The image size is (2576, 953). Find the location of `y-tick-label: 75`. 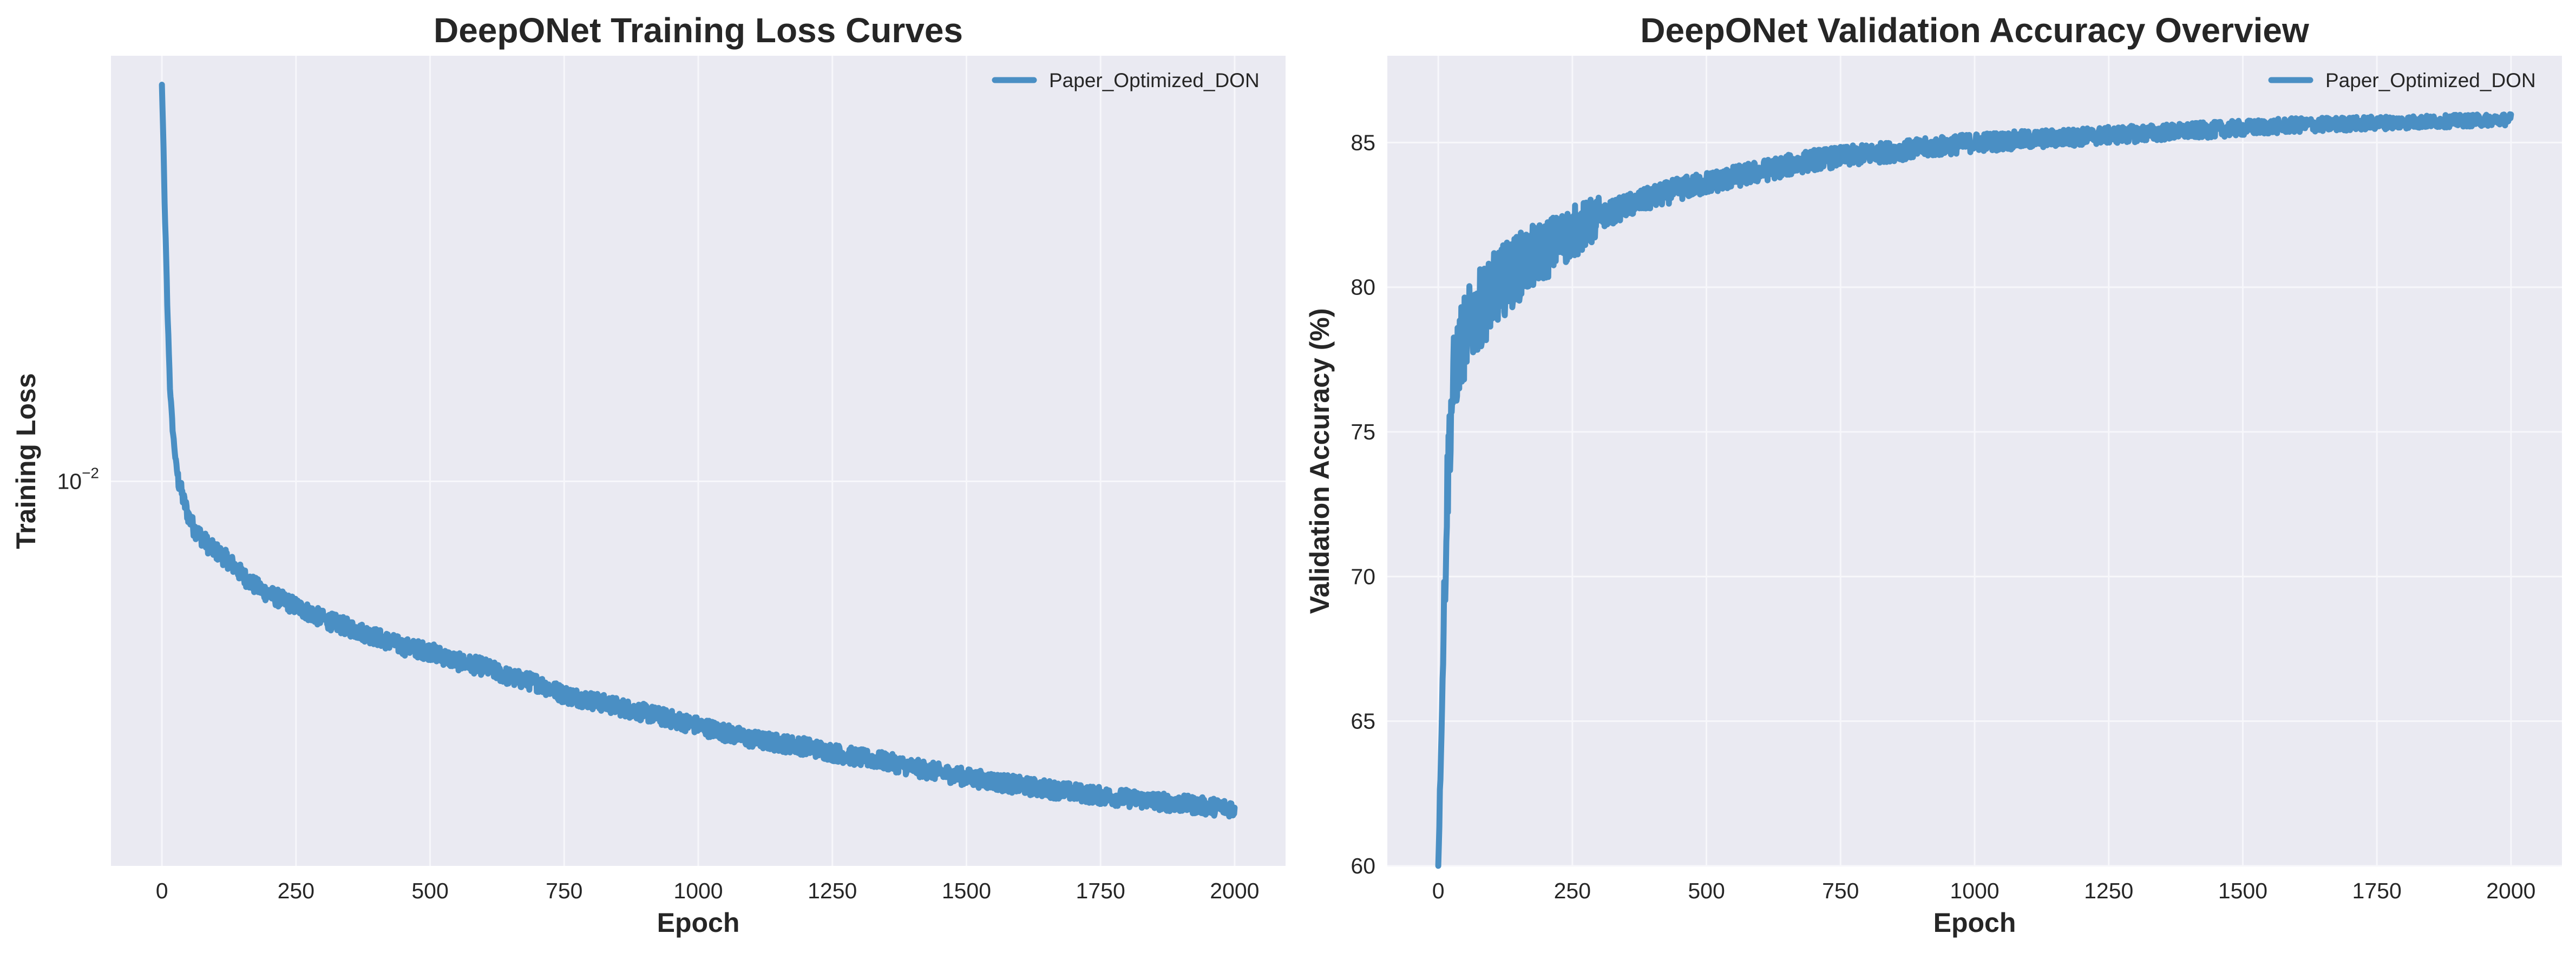

y-tick-label: 75 is located at coordinates (1363, 431).